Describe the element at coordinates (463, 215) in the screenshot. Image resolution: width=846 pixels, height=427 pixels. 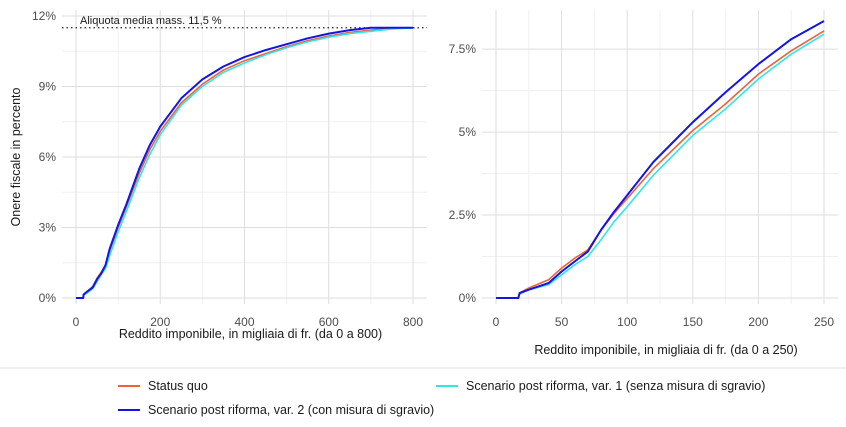
I see `y-tick-label: 2.5%` at that location.